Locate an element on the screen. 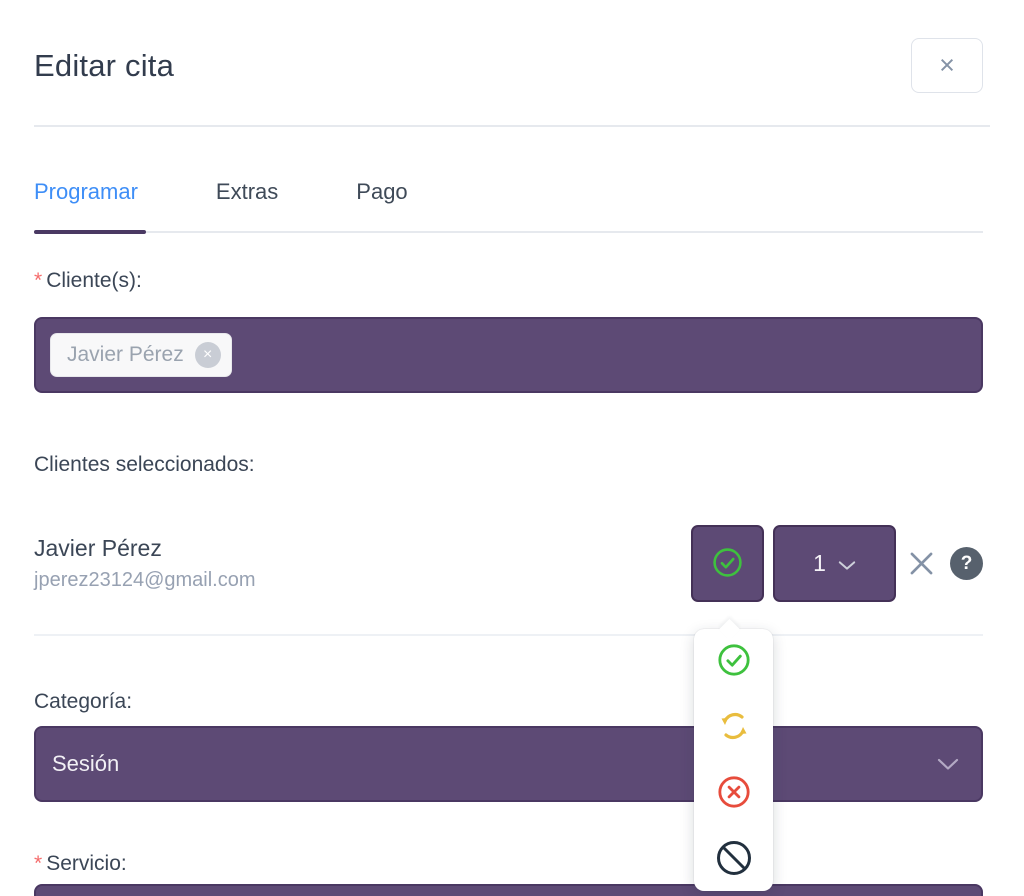 The height and width of the screenshot is (896, 1024). header-divider is located at coordinates (512, 126).